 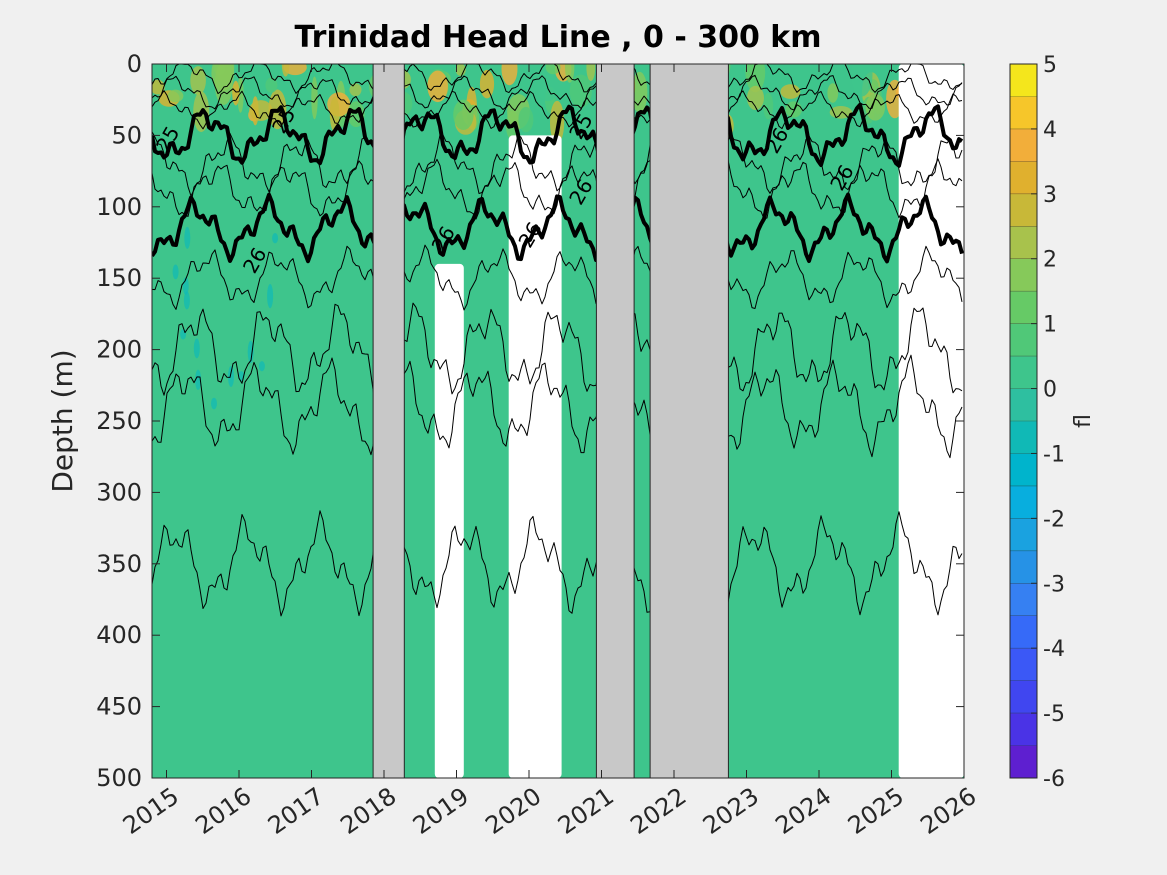 I want to click on colorbar-ticks: 5 4 3 2 1 0 -1 -2 -3 -4 -5 -6, so click(x=1037, y=422).